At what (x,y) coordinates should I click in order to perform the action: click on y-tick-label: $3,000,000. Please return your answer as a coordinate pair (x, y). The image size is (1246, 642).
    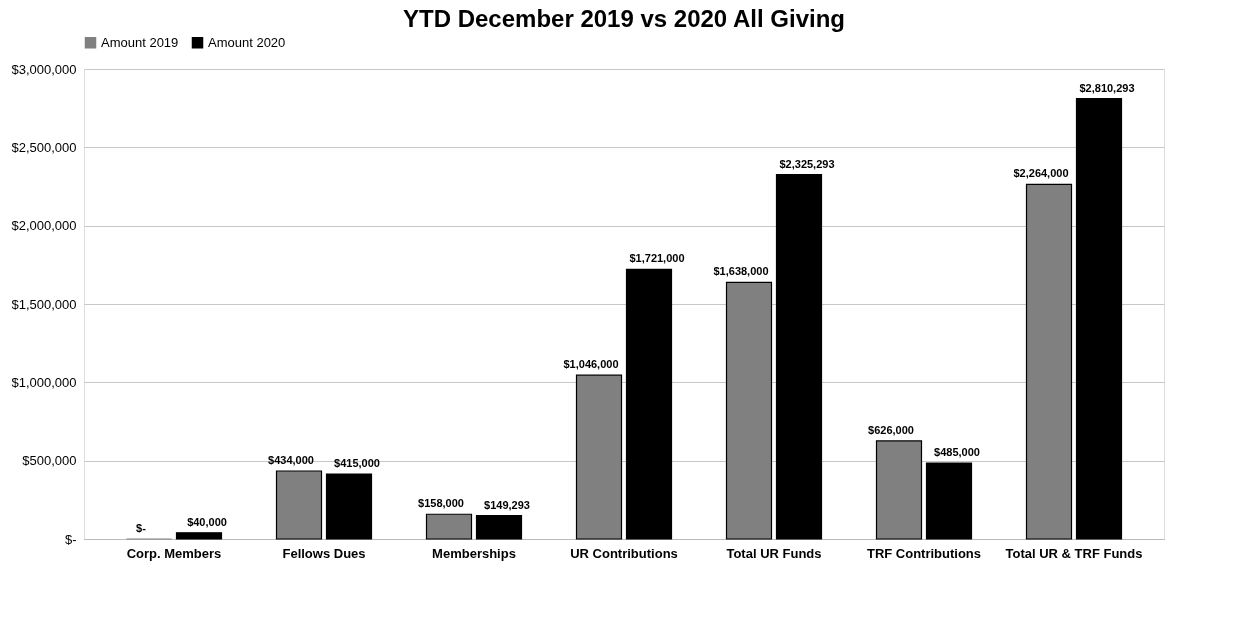
    Looking at the image, I should click on (44, 69).